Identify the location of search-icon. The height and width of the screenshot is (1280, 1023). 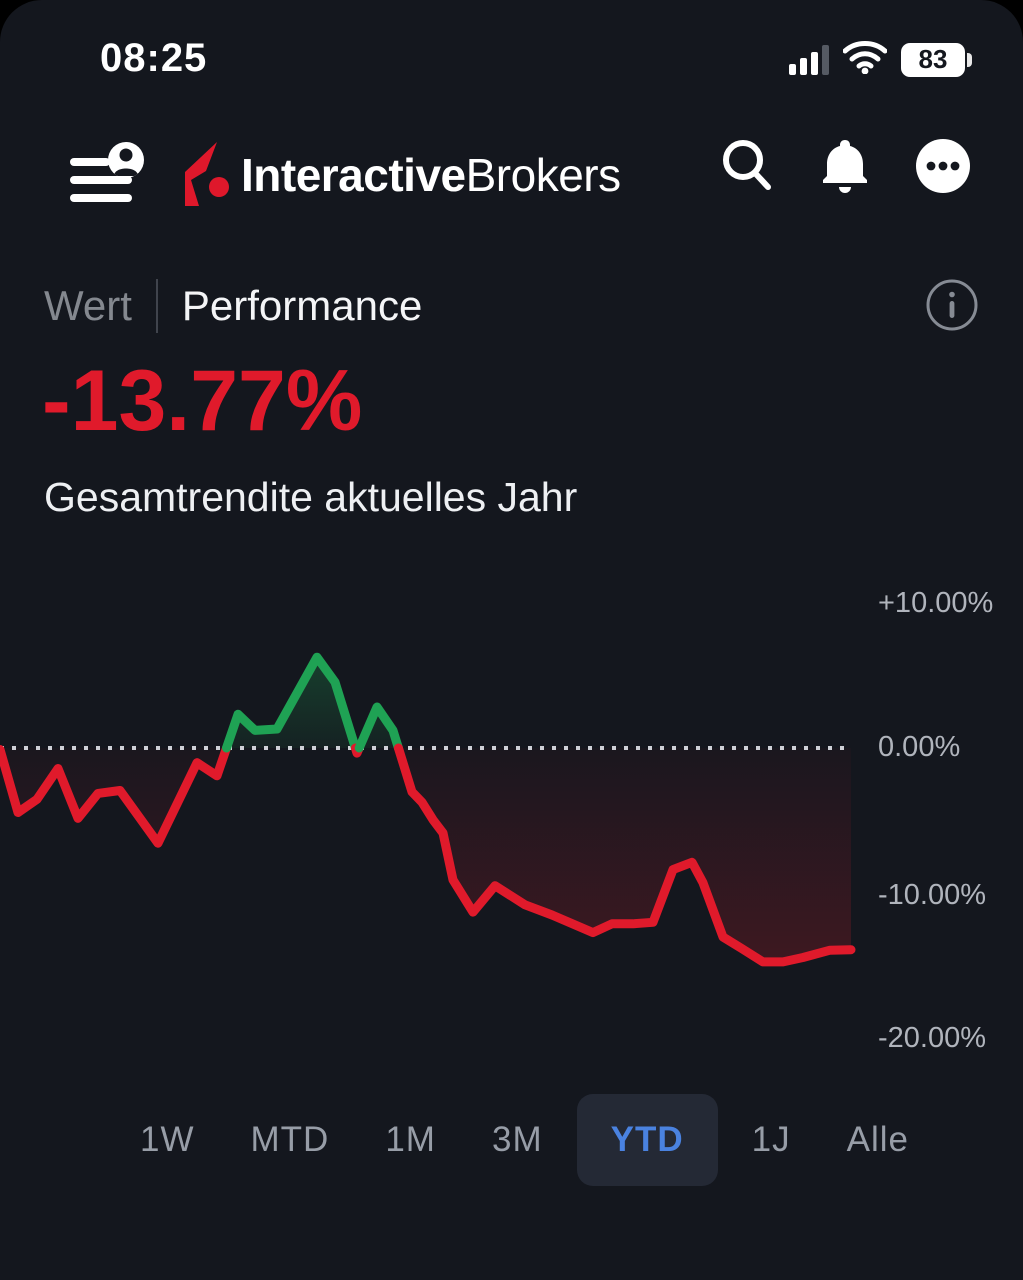
(747, 166).